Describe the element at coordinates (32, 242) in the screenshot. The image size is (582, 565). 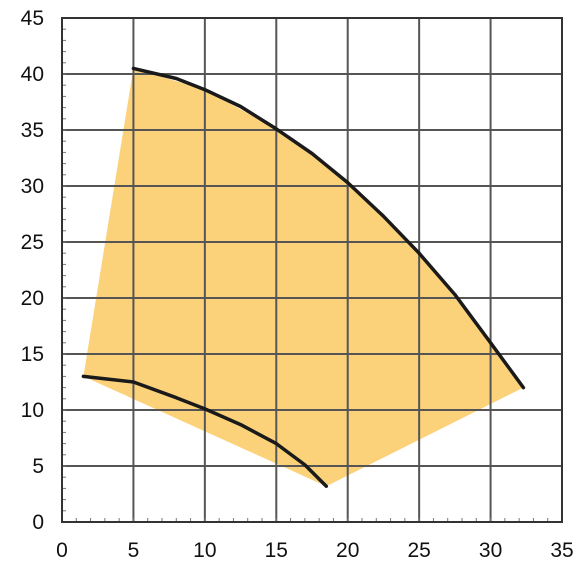
I see `y-tick-label: 25` at that location.